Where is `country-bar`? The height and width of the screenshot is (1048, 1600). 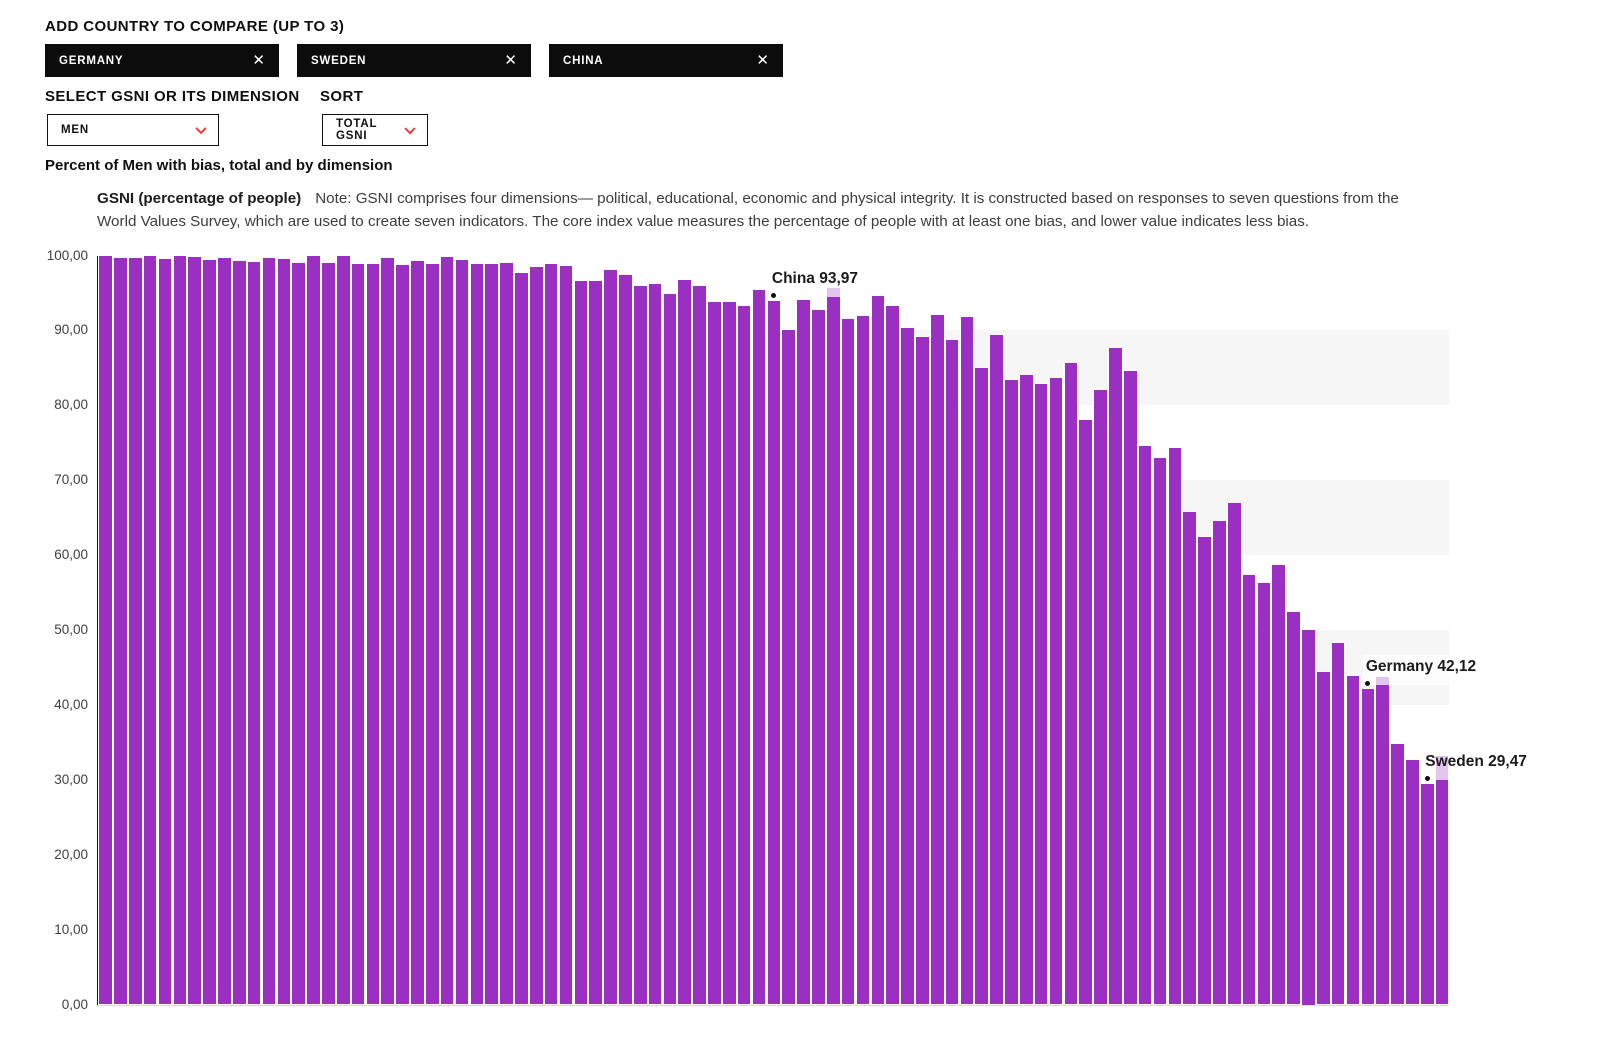
country-bar is located at coordinates (670, 649).